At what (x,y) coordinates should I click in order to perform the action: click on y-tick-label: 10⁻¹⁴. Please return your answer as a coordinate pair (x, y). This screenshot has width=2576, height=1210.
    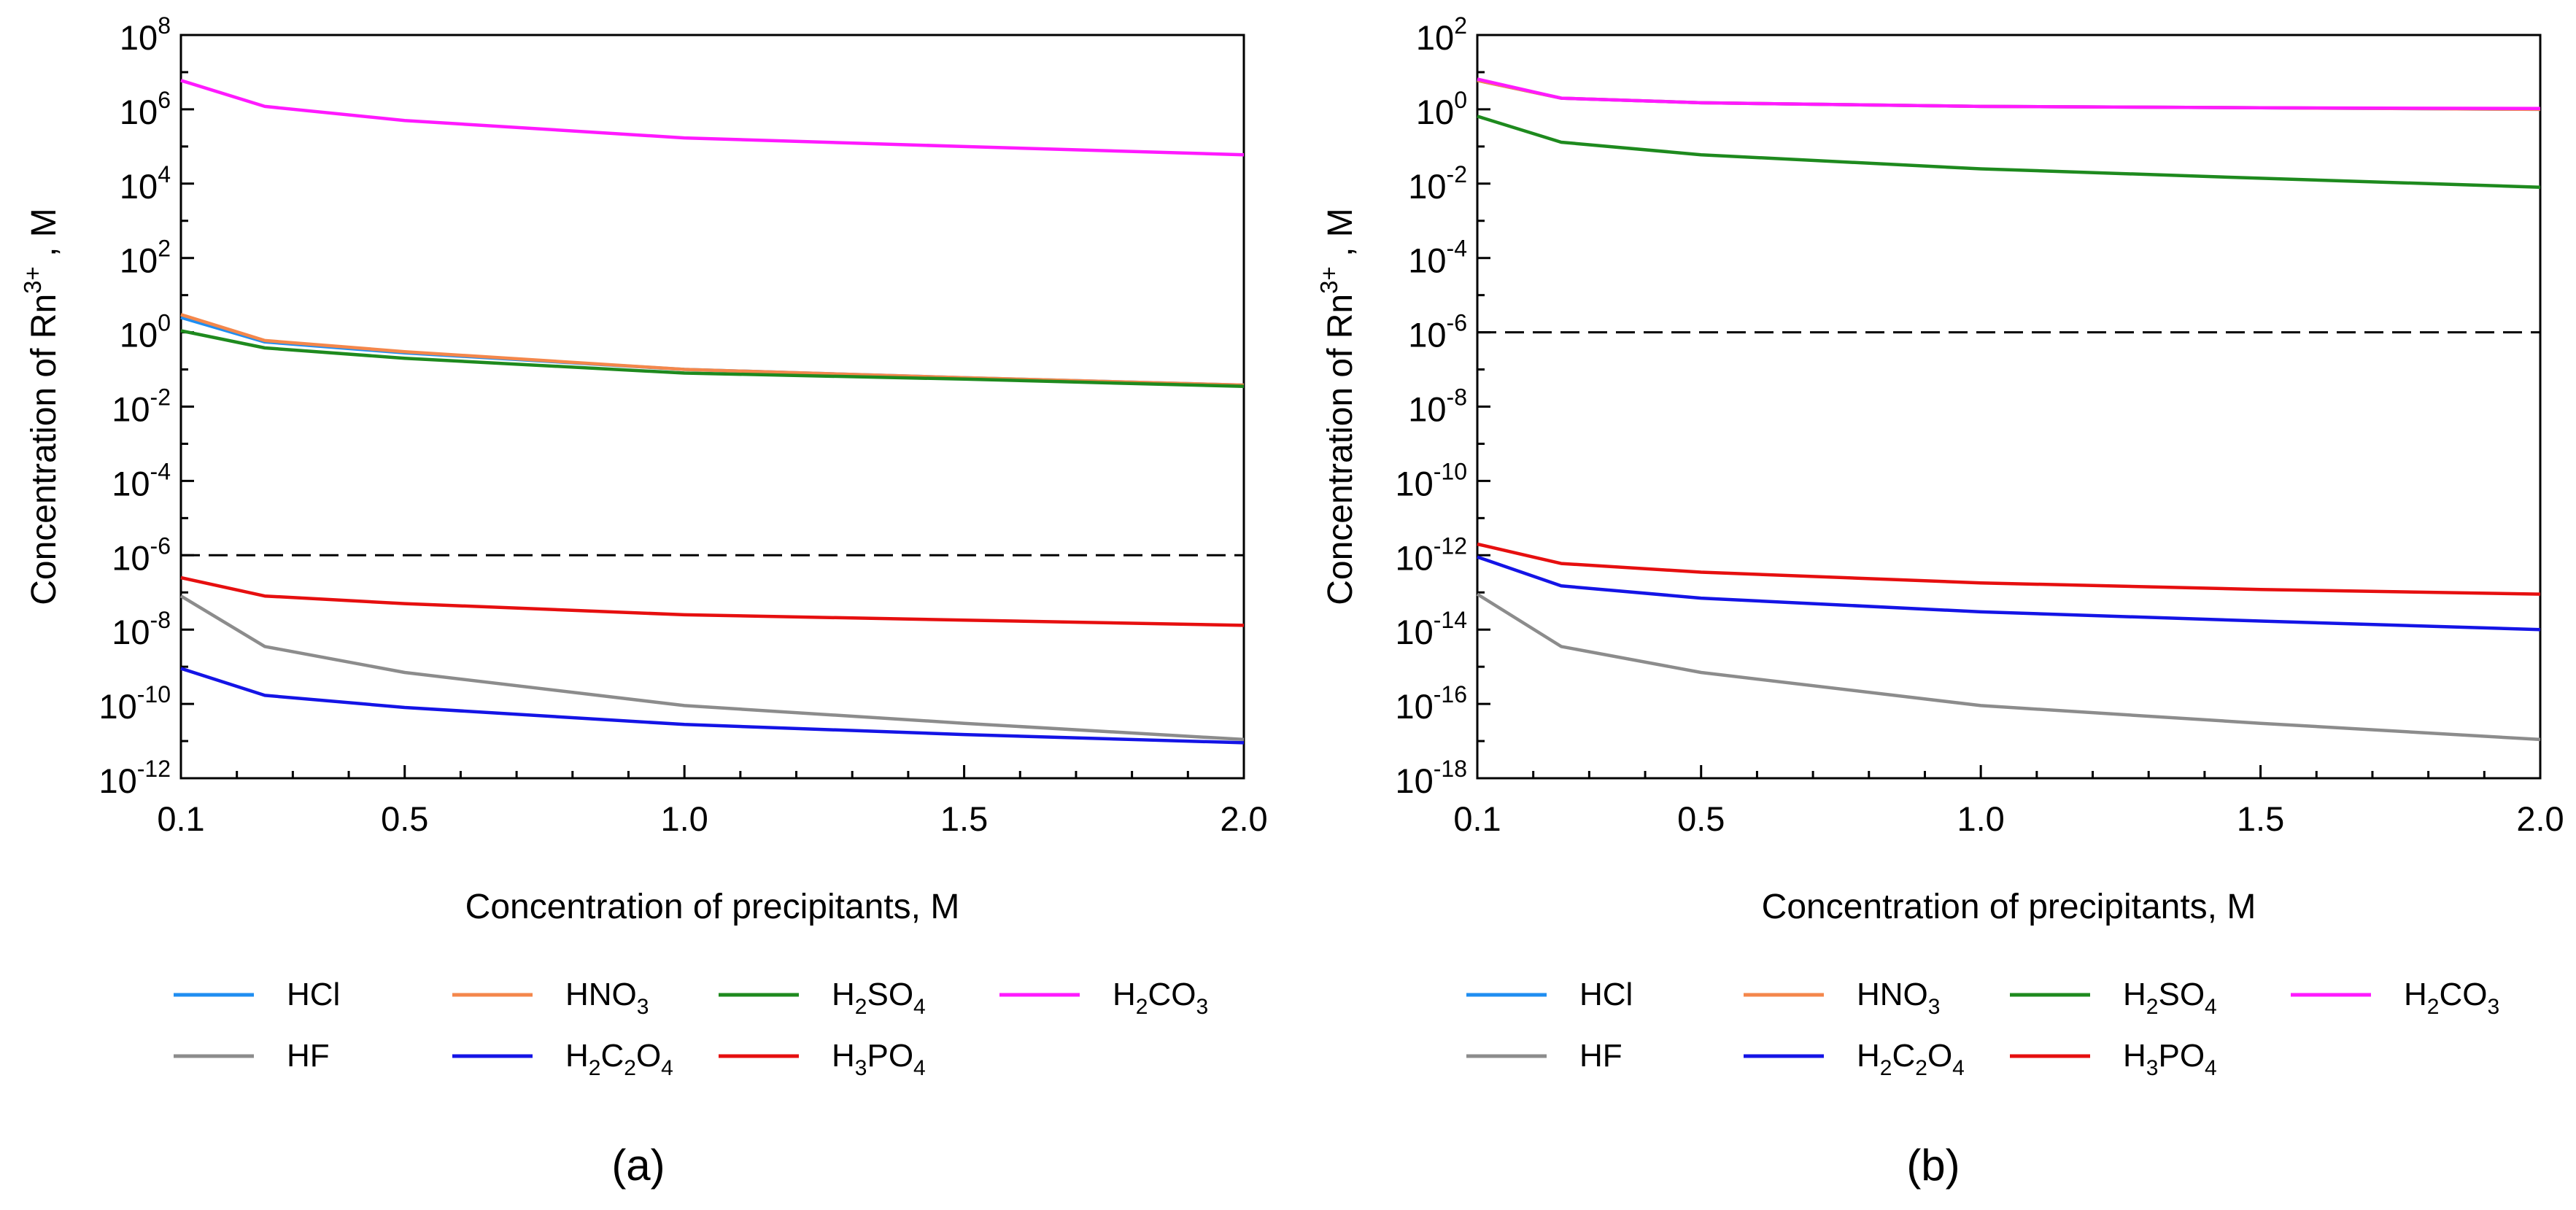
    Looking at the image, I should click on (1431, 629).